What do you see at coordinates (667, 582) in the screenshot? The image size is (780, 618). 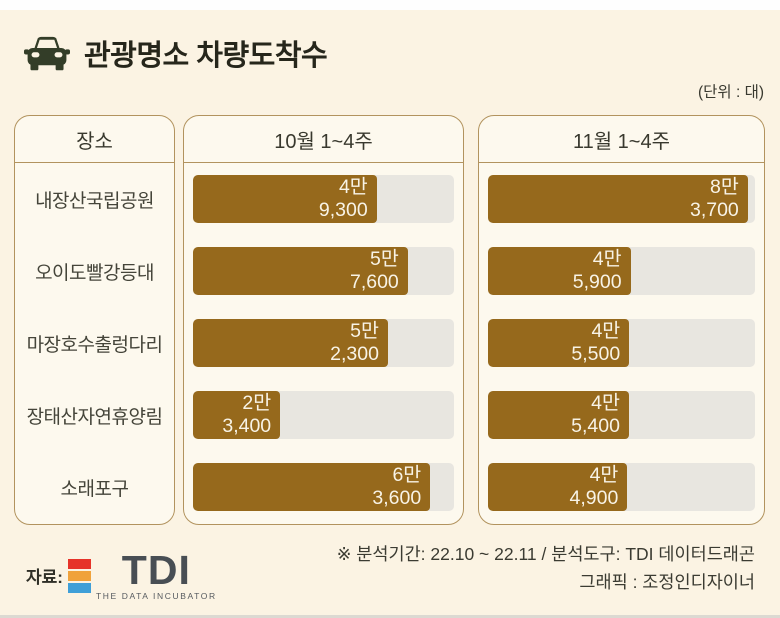 I see `analysis-note-line2: 그래픽 : 조정인디자이너` at bounding box center [667, 582].